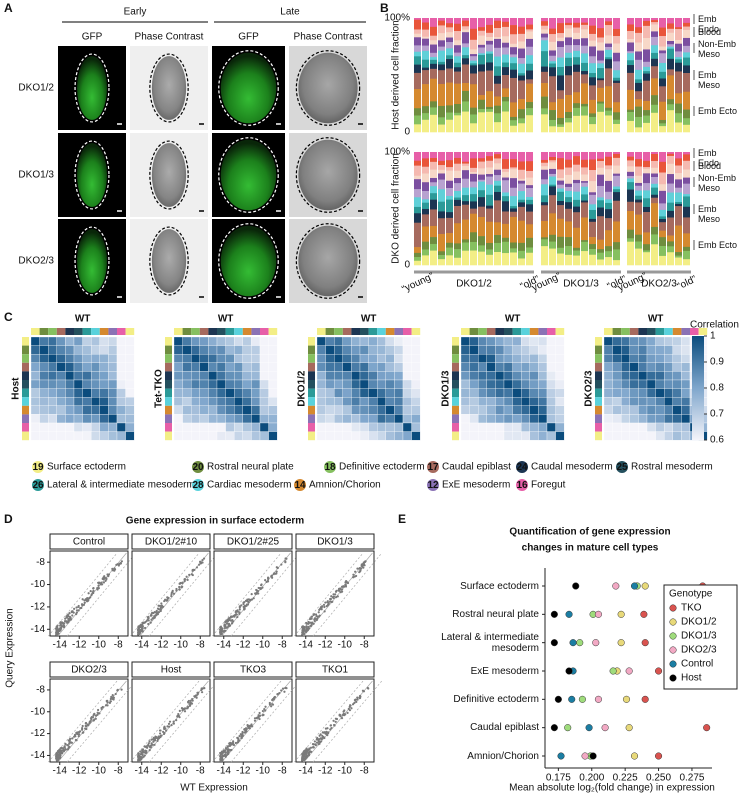 Image resolution: width=740 pixels, height=798 pixels. What do you see at coordinates (717, 49) in the screenshot?
I see `lineage-label: Non-Emb Meso` at bounding box center [717, 49].